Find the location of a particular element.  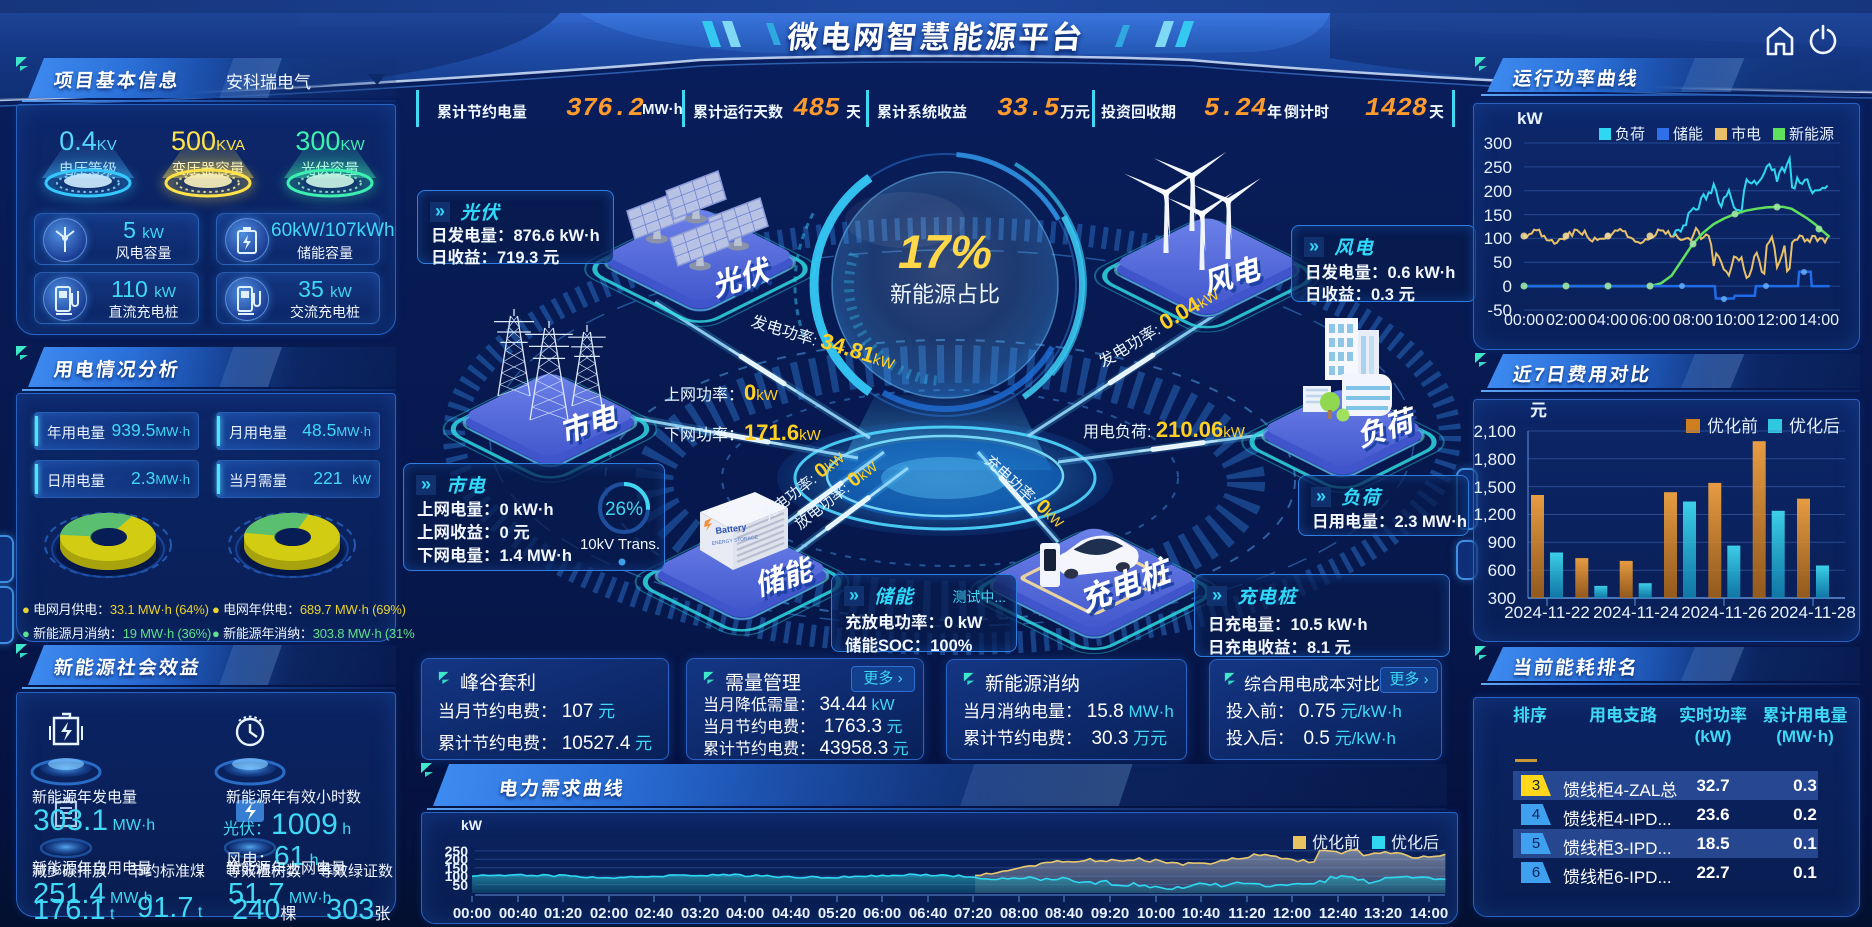

svg-text: 11:20 is located at coordinates (1247, 913).